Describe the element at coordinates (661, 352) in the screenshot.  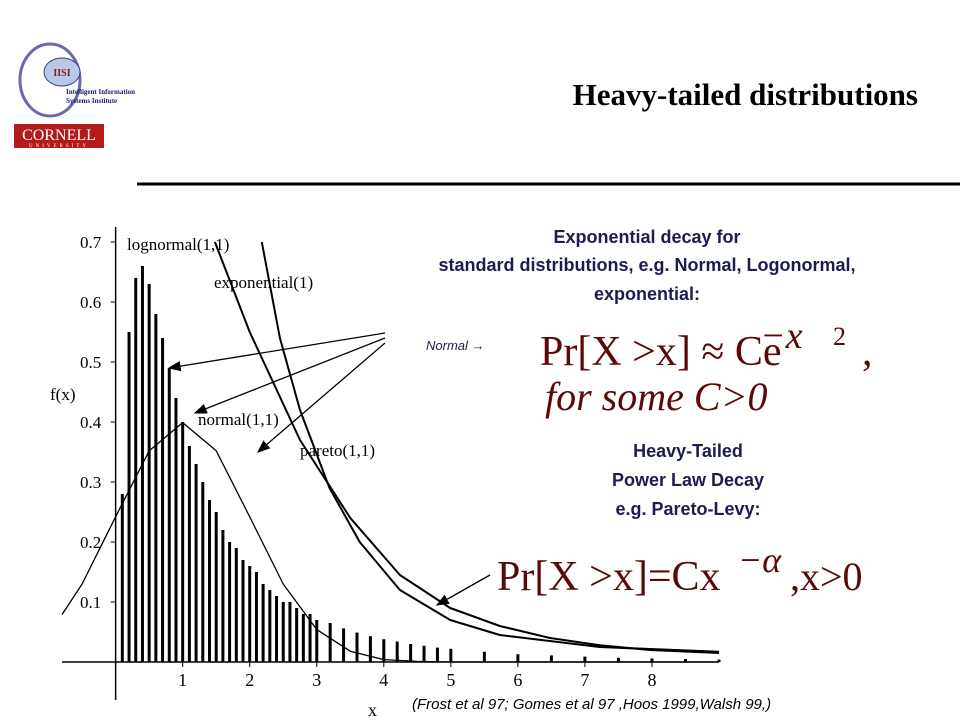
I see `formula: Pr[X >x] ≈ Ce` at that location.